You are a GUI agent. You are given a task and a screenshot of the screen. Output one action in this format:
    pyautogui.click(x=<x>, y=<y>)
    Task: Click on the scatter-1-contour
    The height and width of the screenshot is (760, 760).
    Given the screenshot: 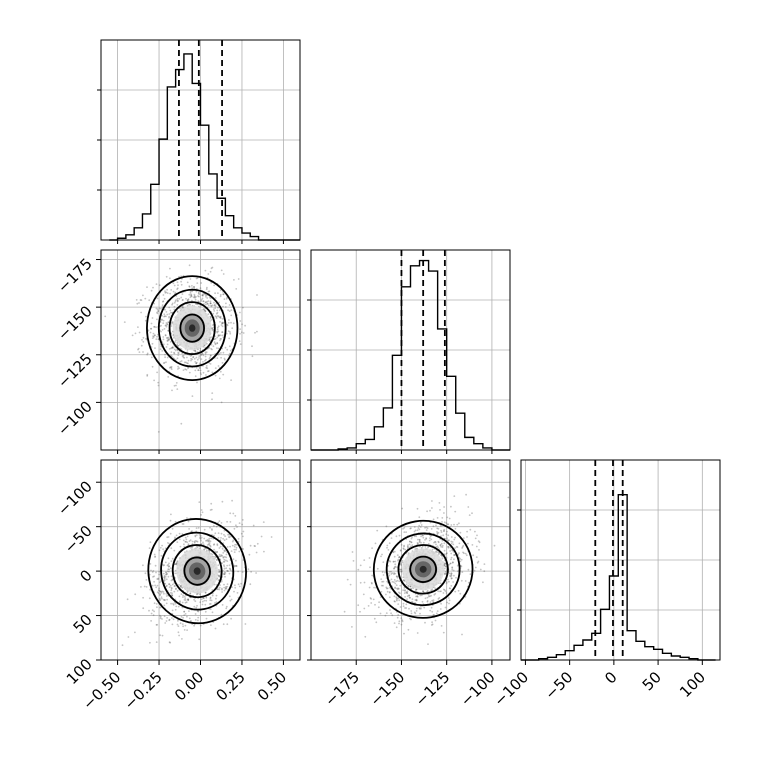 What is the action you would take?
    pyautogui.click(x=192, y=328)
    